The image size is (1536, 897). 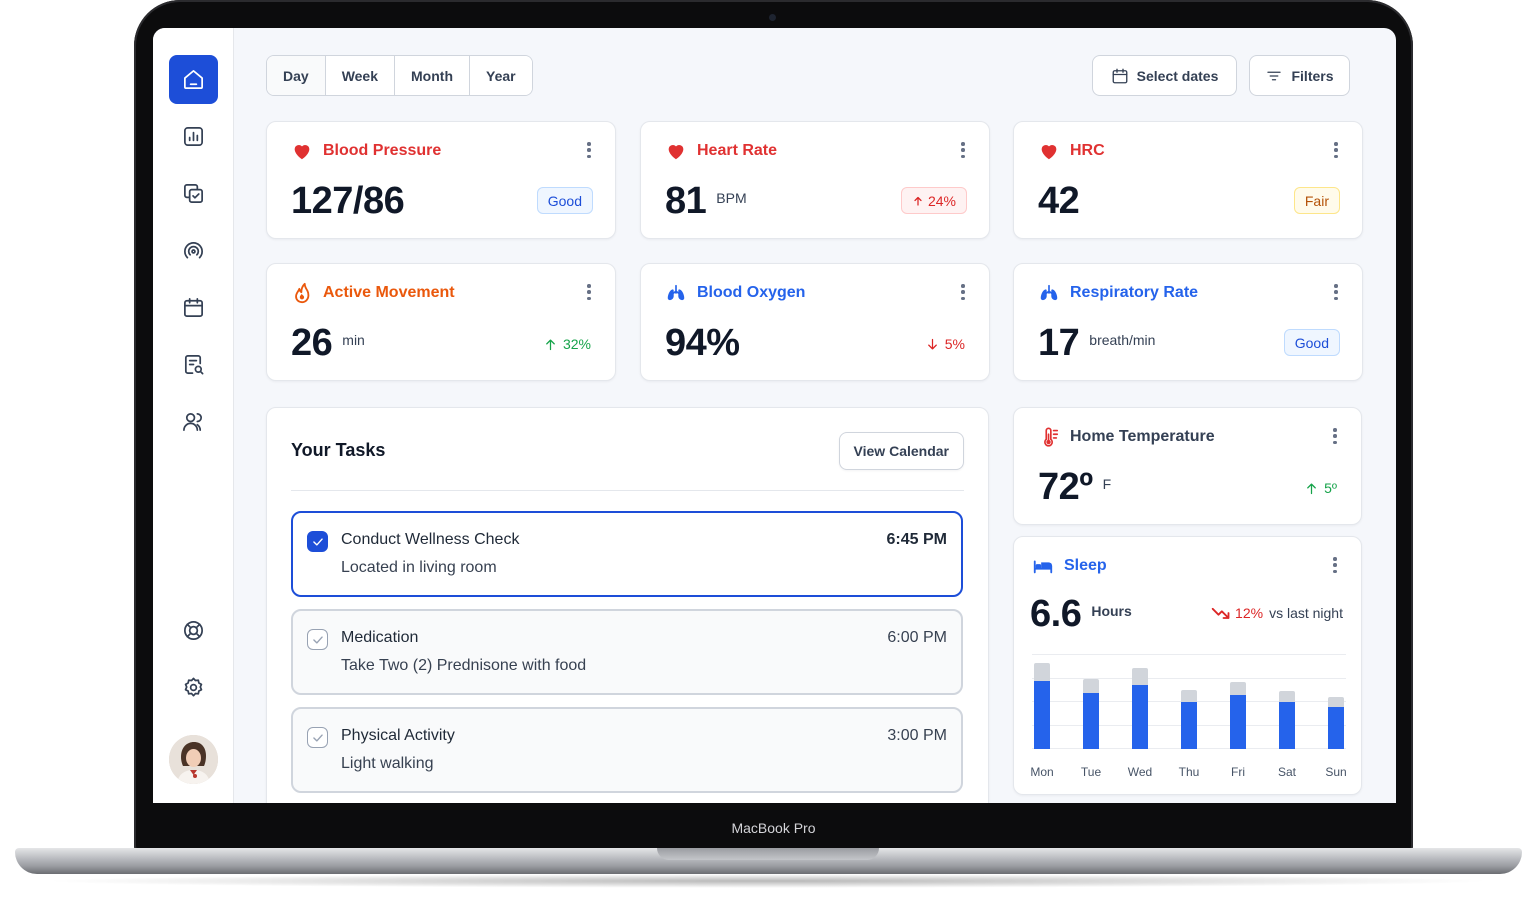 I want to click on device-label: MacBook Pro, so click(x=773, y=828).